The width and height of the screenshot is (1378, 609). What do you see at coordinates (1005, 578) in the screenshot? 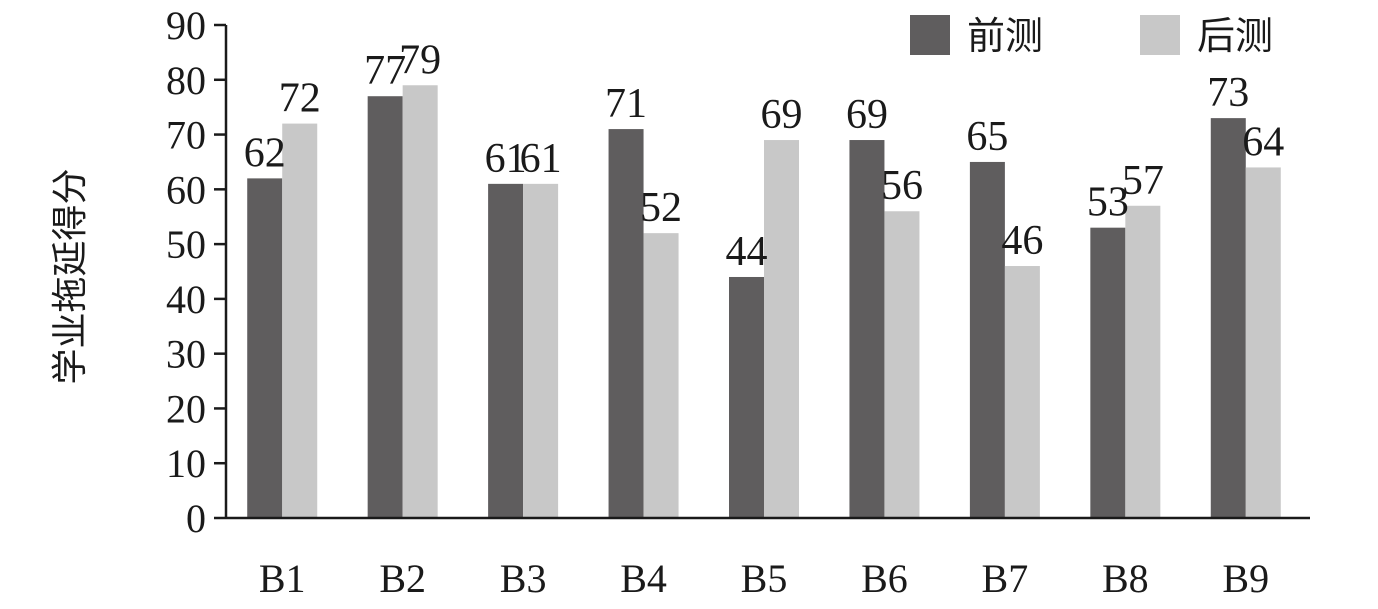
I see `x-tick-label: B7` at bounding box center [1005, 578].